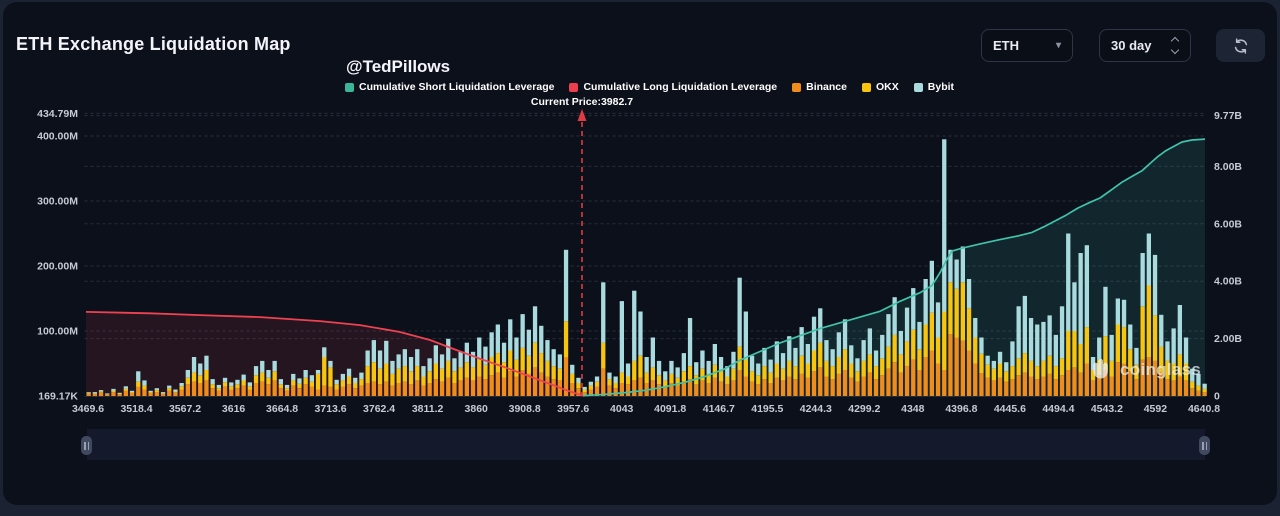 The image size is (1280, 516). What do you see at coordinates (719, 409) in the screenshot?
I see `x-axis-tick: 4146.7` at bounding box center [719, 409].